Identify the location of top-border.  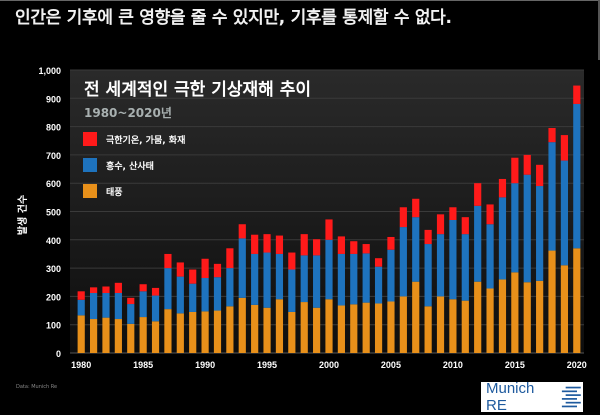
(300, 0).